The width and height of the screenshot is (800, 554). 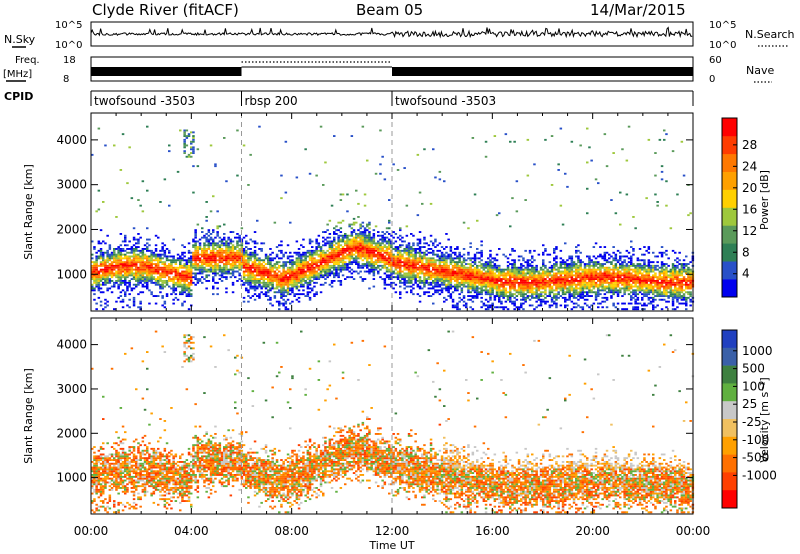 What do you see at coordinates (388, 70) in the screenshot?
I see `freq-panel: Freq. [MHz] 18 8 60 0 Nave` at bounding box center [388, 70].